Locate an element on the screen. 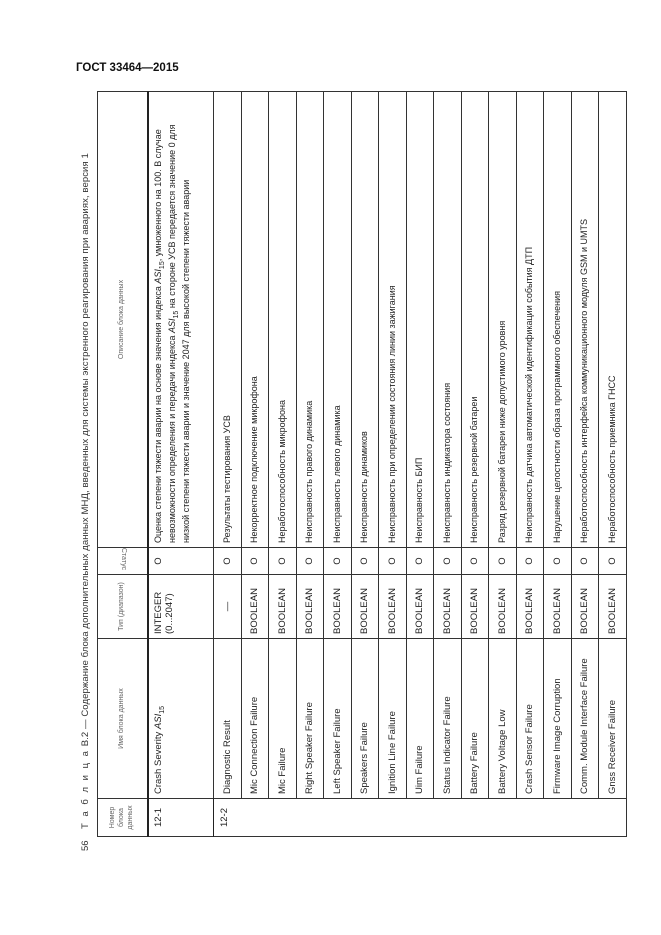  name-sub: 15 is located at coordinates (162, 709).